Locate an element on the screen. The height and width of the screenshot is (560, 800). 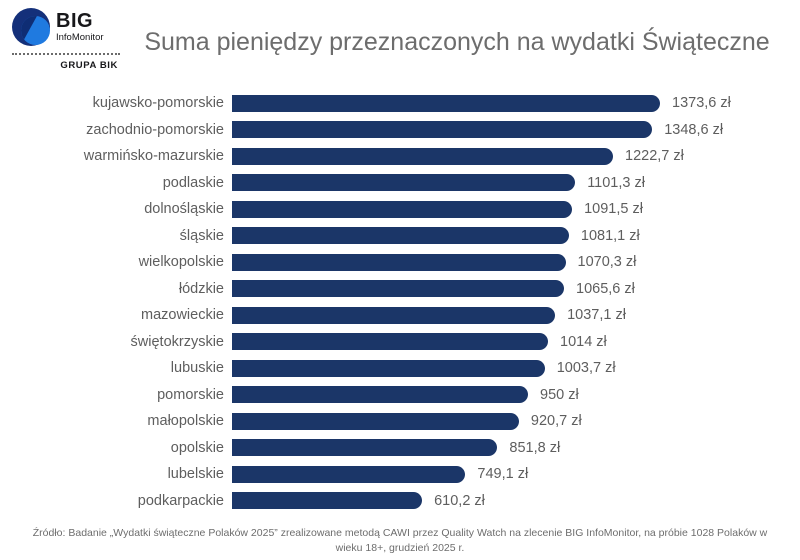
bar-track: 1003,7 zł is located at coordinates (513, 368).